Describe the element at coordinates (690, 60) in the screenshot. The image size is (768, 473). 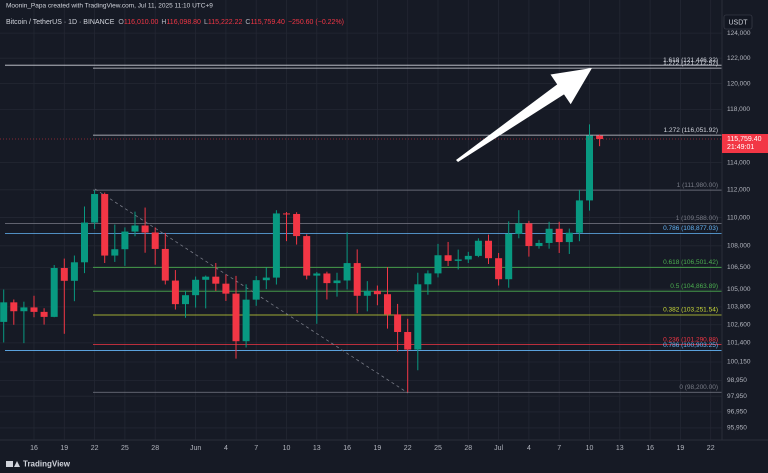
I see `fib-label: 1.618 (121,446.32)` at that location.